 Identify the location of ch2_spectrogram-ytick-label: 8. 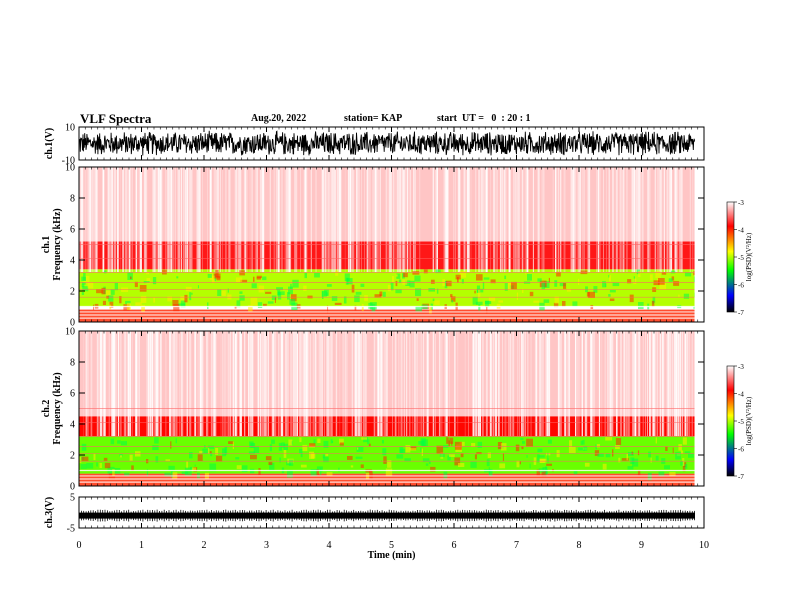
(72, 363).